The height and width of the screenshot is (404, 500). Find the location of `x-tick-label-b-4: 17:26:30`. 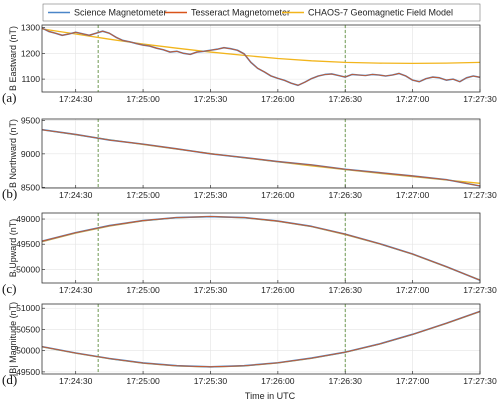

x-tick-label-b-4: 17:26:30 is located at coordinates (346, 195).